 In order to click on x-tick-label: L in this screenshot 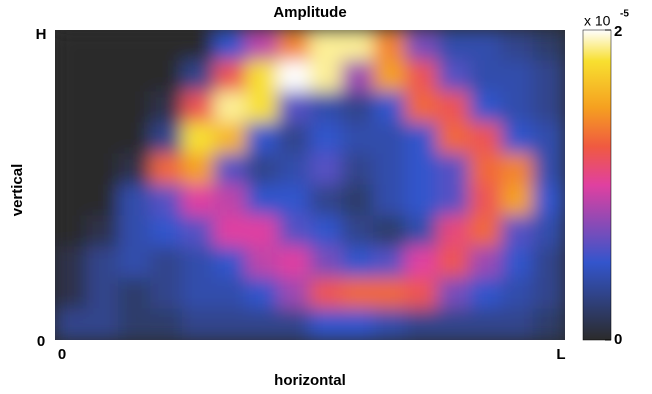, I will do `click(560, 354)`.